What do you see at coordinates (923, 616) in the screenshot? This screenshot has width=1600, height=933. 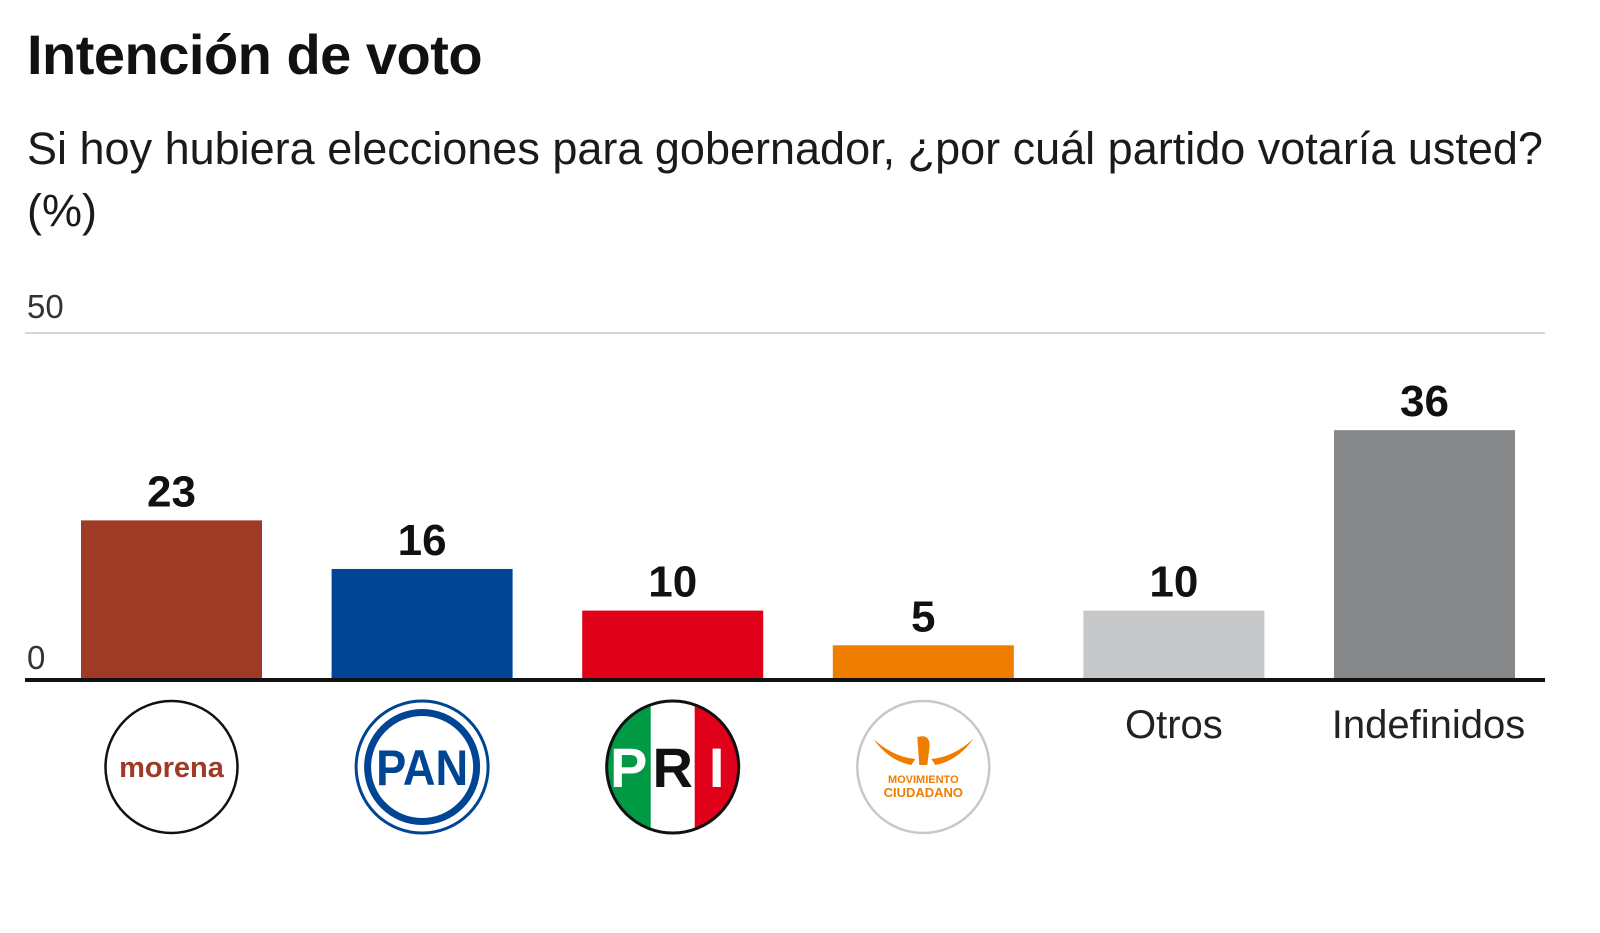 I see `bar-value-label: 5` at bounding box center [923, 616].